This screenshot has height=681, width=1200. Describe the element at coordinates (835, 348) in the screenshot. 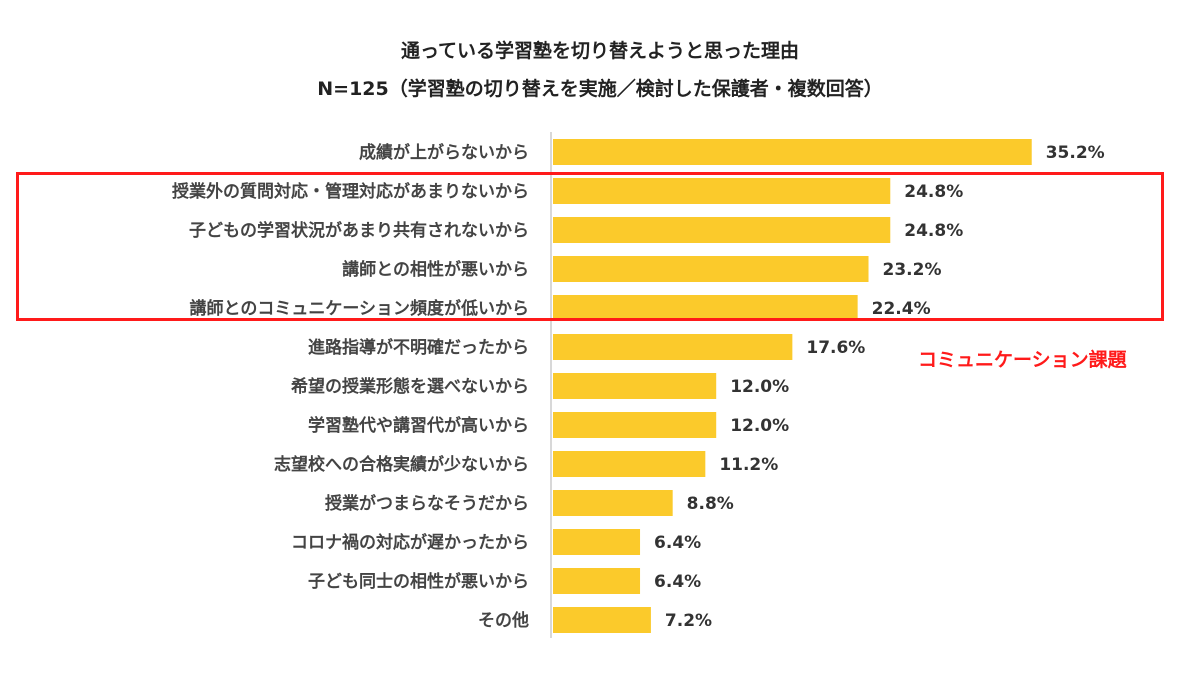

I see `value-label: 17.6%` at that location.